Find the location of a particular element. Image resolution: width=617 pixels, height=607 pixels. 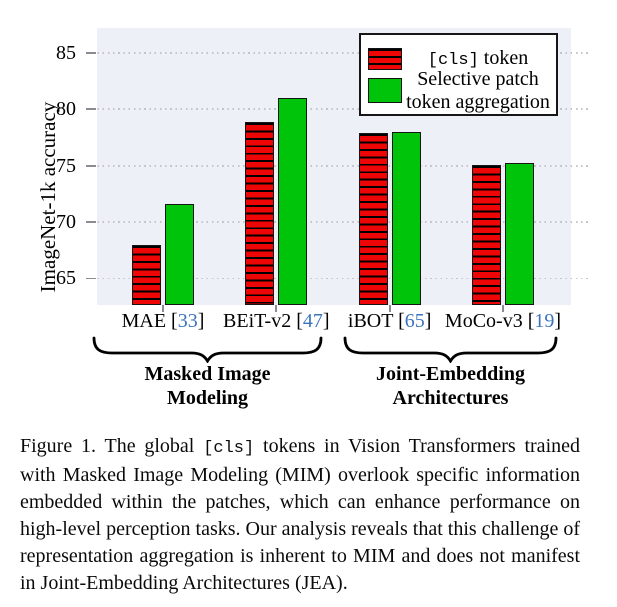

x-tick-label: BEiT-v2 [47] is located at coordinates (276, 321).